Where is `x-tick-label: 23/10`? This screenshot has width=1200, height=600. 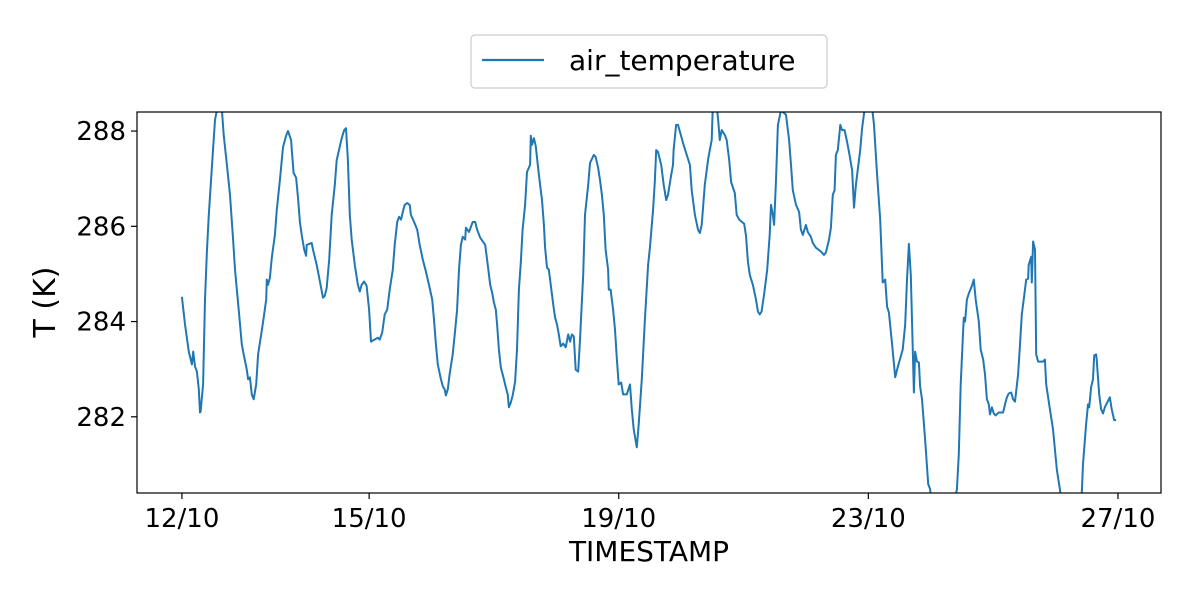 x-tick-label: 23/10 is located at coordinates (868, 519).